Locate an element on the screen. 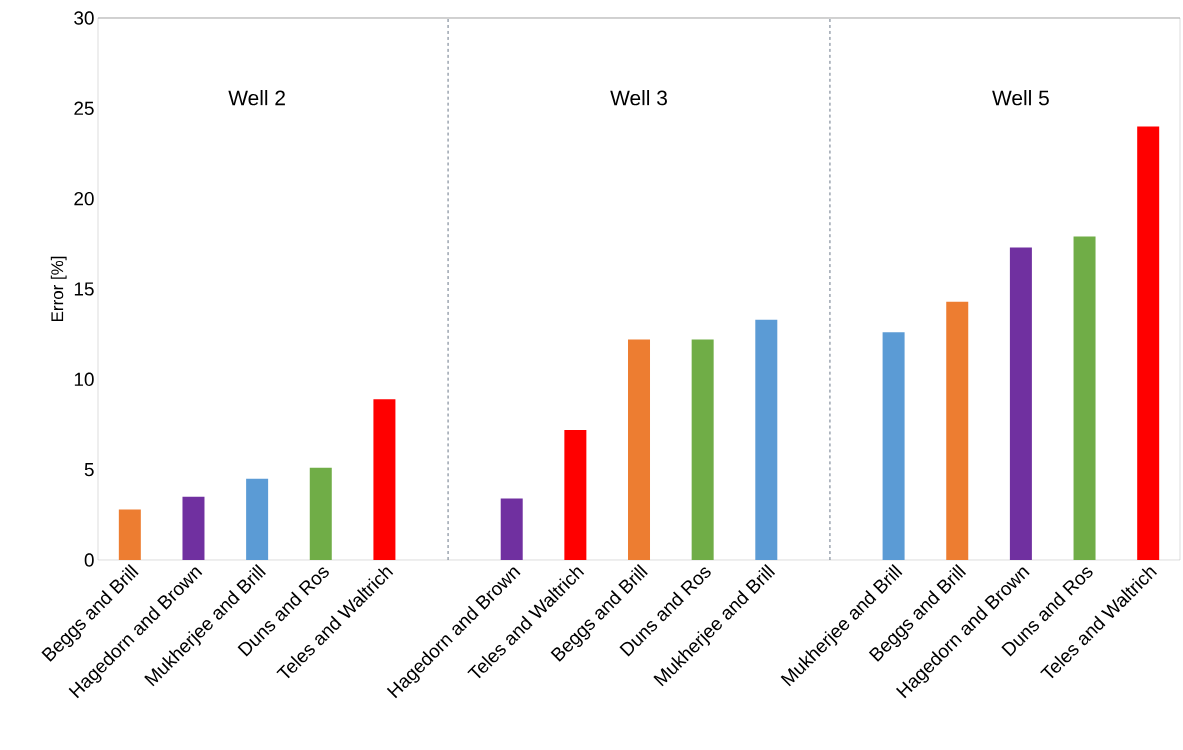 The height and width of the screenshot is (750, 1183). annotation: Well 3 is located at coordinates (638, 97).